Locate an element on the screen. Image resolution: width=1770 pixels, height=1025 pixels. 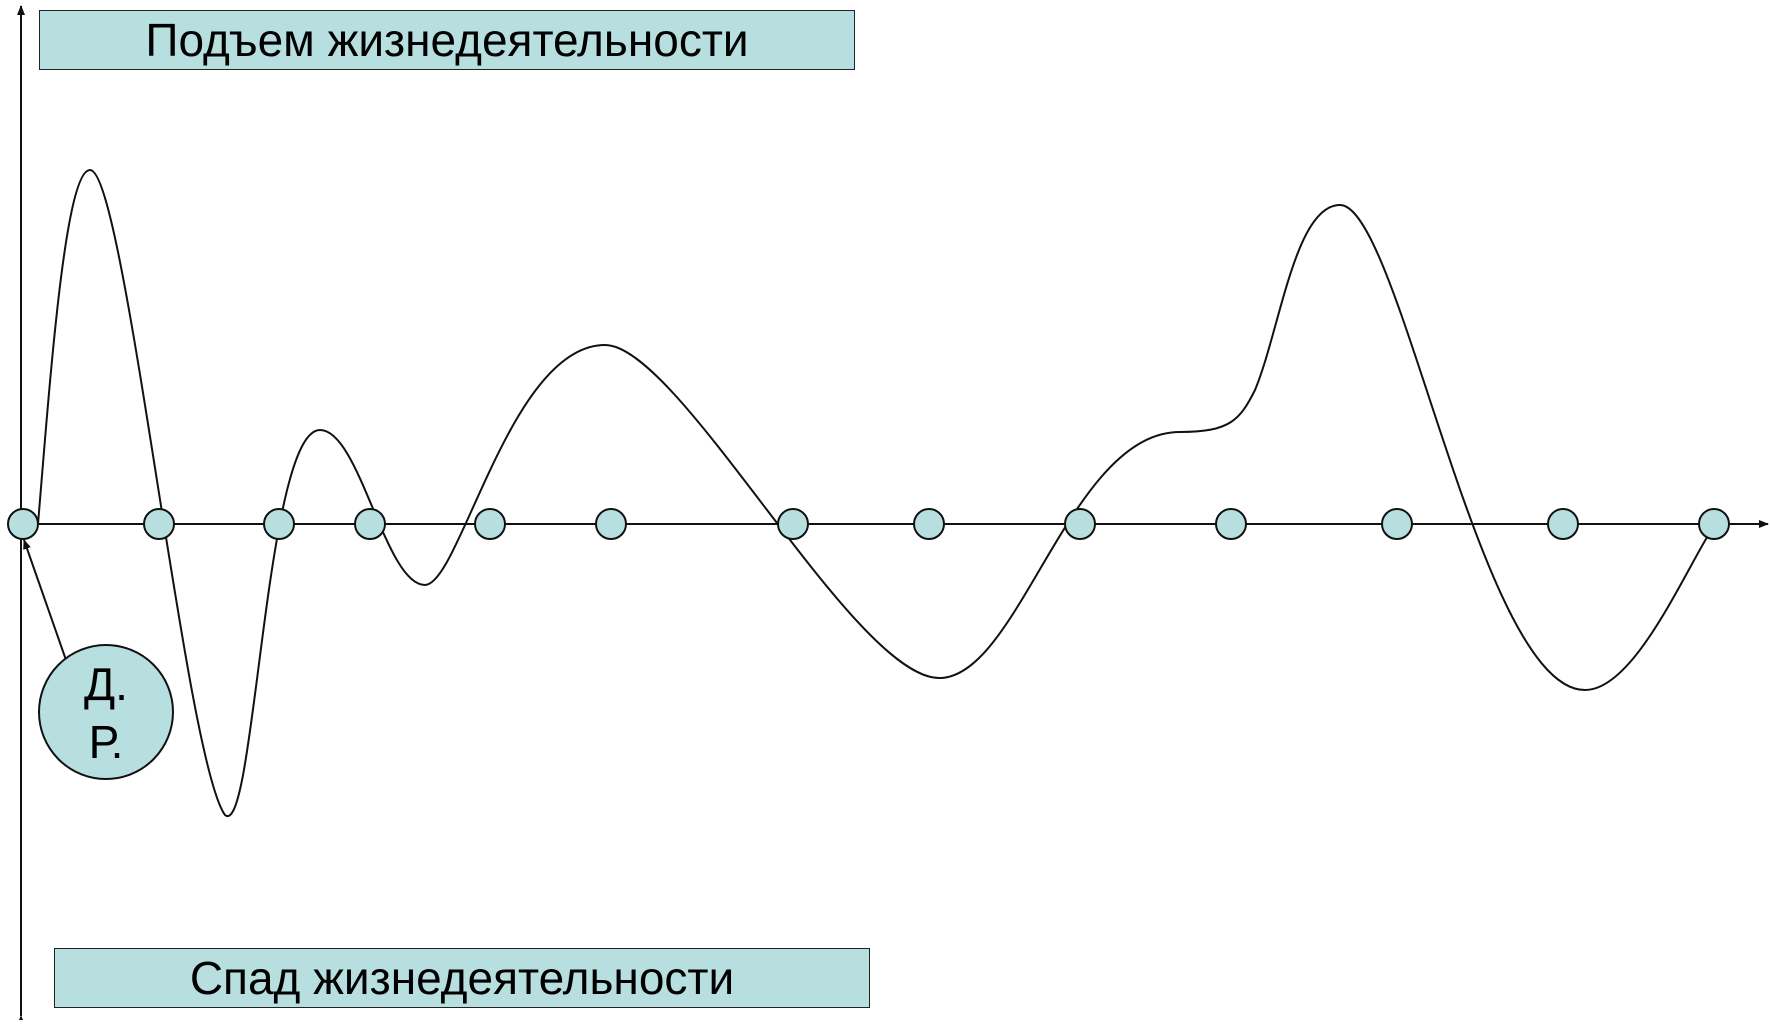
decline-label: Спад жизнедеятельности is located at coordinates (462, 978).